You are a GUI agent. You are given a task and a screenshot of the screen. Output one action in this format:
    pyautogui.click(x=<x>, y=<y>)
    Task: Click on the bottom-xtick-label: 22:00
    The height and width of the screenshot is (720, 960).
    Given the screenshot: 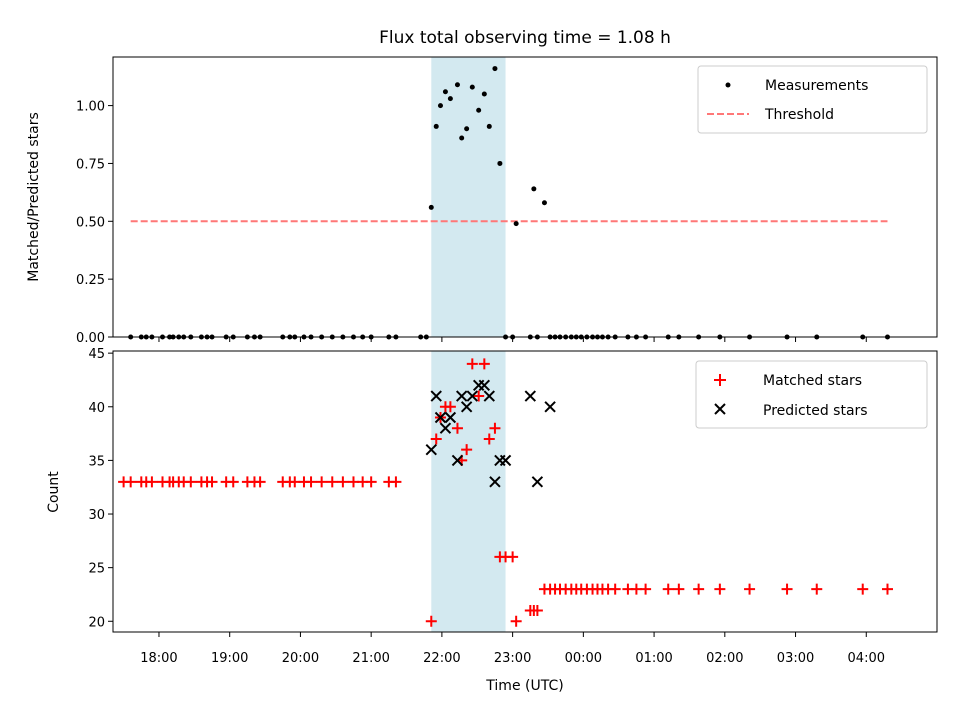 What is the action you would take?
    pyautogui.click(x=441, y=658)
    